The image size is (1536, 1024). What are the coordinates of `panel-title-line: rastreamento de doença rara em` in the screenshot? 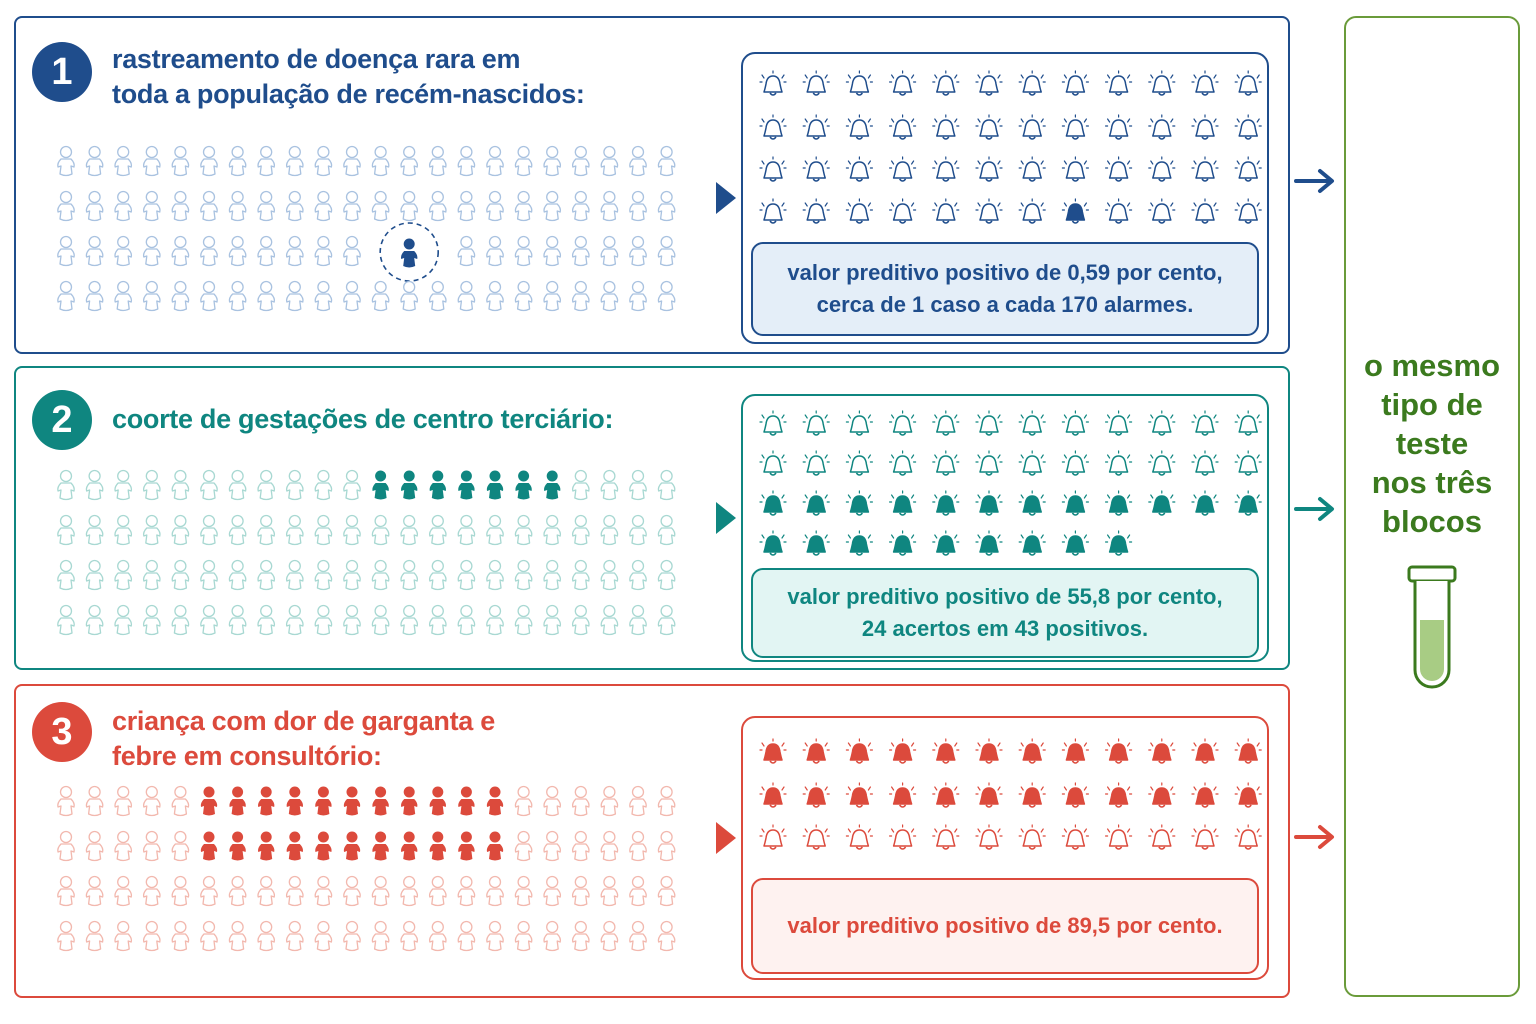 It's located at (316, 59).